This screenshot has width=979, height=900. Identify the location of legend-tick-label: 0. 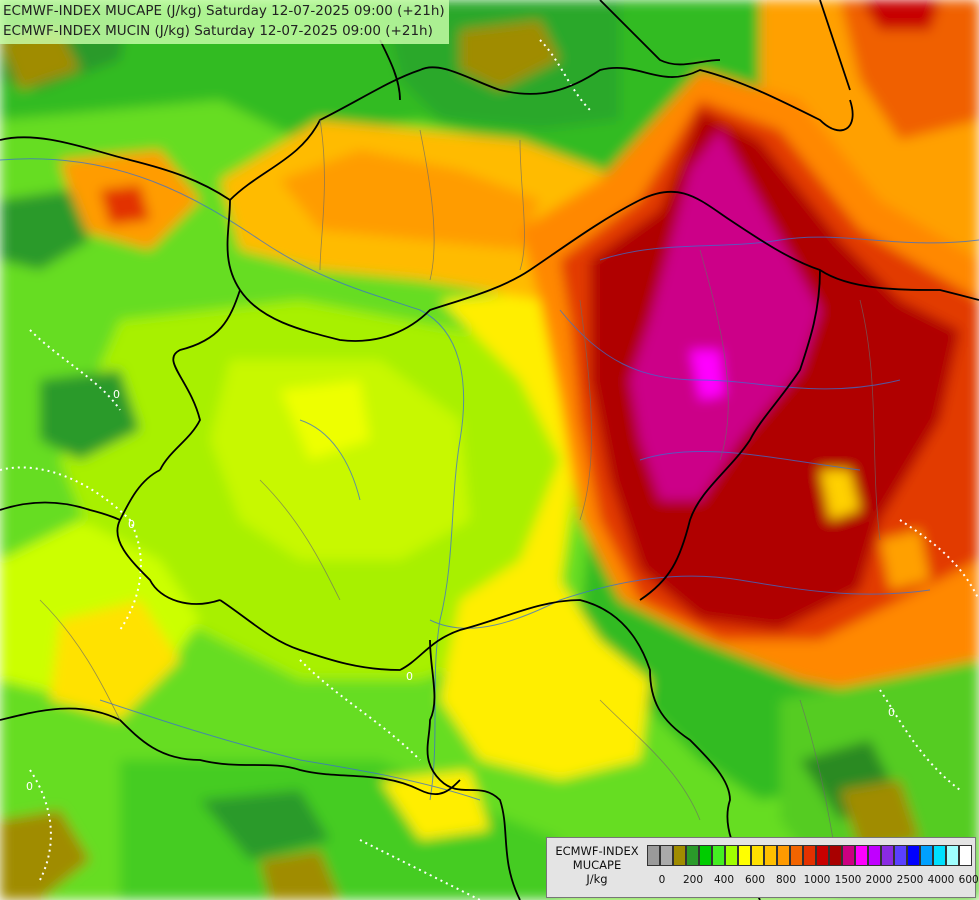
(662, 880).